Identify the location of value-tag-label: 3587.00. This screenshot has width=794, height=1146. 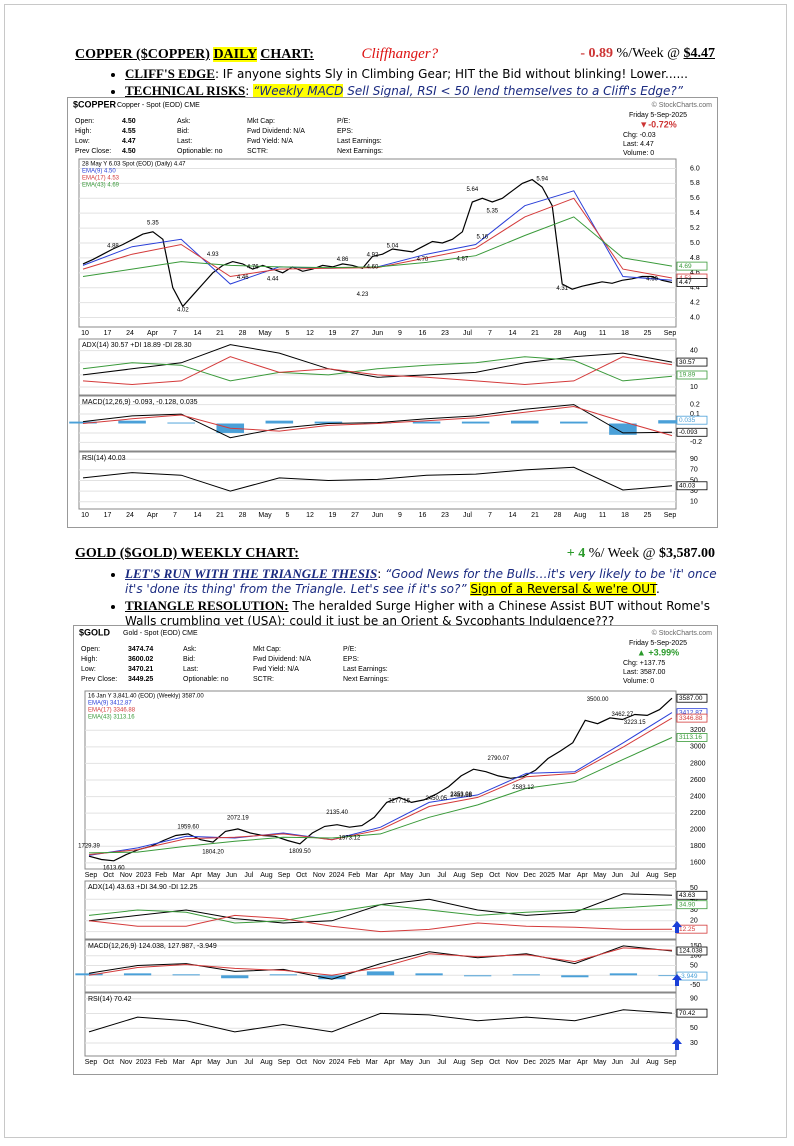
(691, 698).